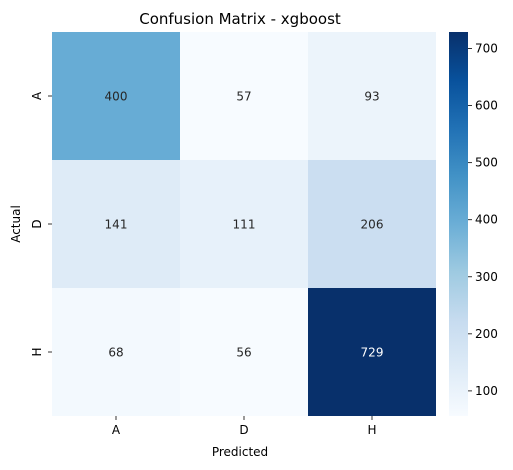  I want to click on cell-value-label: 111, so click(244, 225).